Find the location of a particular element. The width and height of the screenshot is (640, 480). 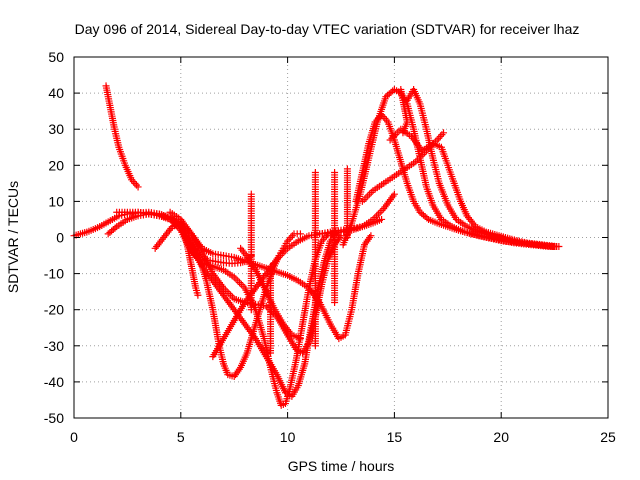

series-arc-low-tail is located at coordinates (176, 259).